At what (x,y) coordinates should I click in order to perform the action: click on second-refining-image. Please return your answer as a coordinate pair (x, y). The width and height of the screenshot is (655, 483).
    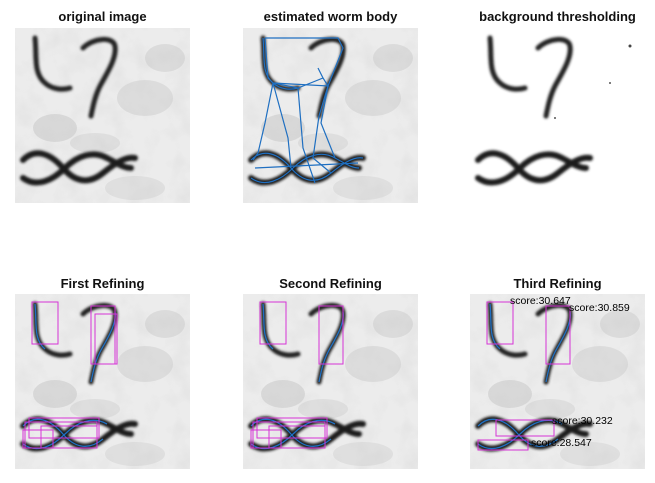
    Looking at the image, I should click on (330, 381).